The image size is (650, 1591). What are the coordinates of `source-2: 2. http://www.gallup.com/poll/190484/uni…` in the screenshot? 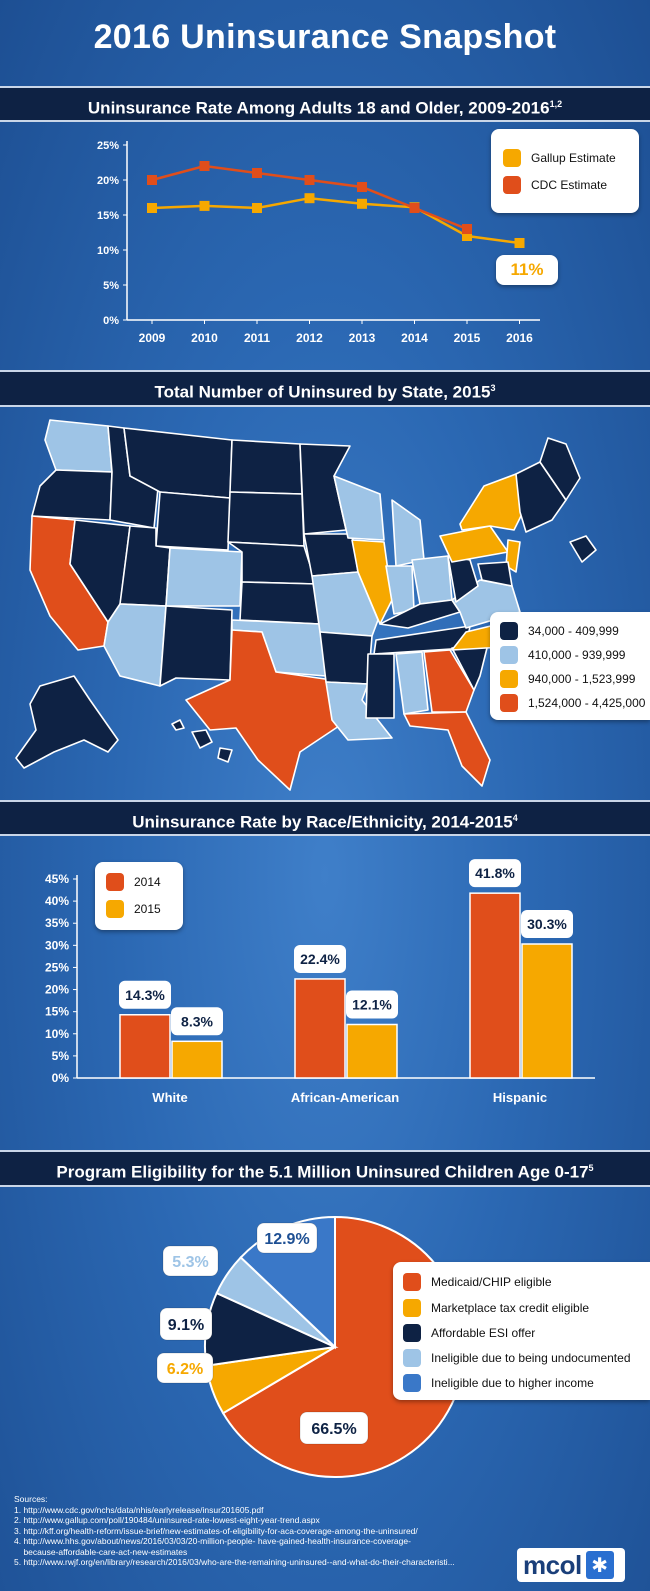 It's located at (167, 1520).